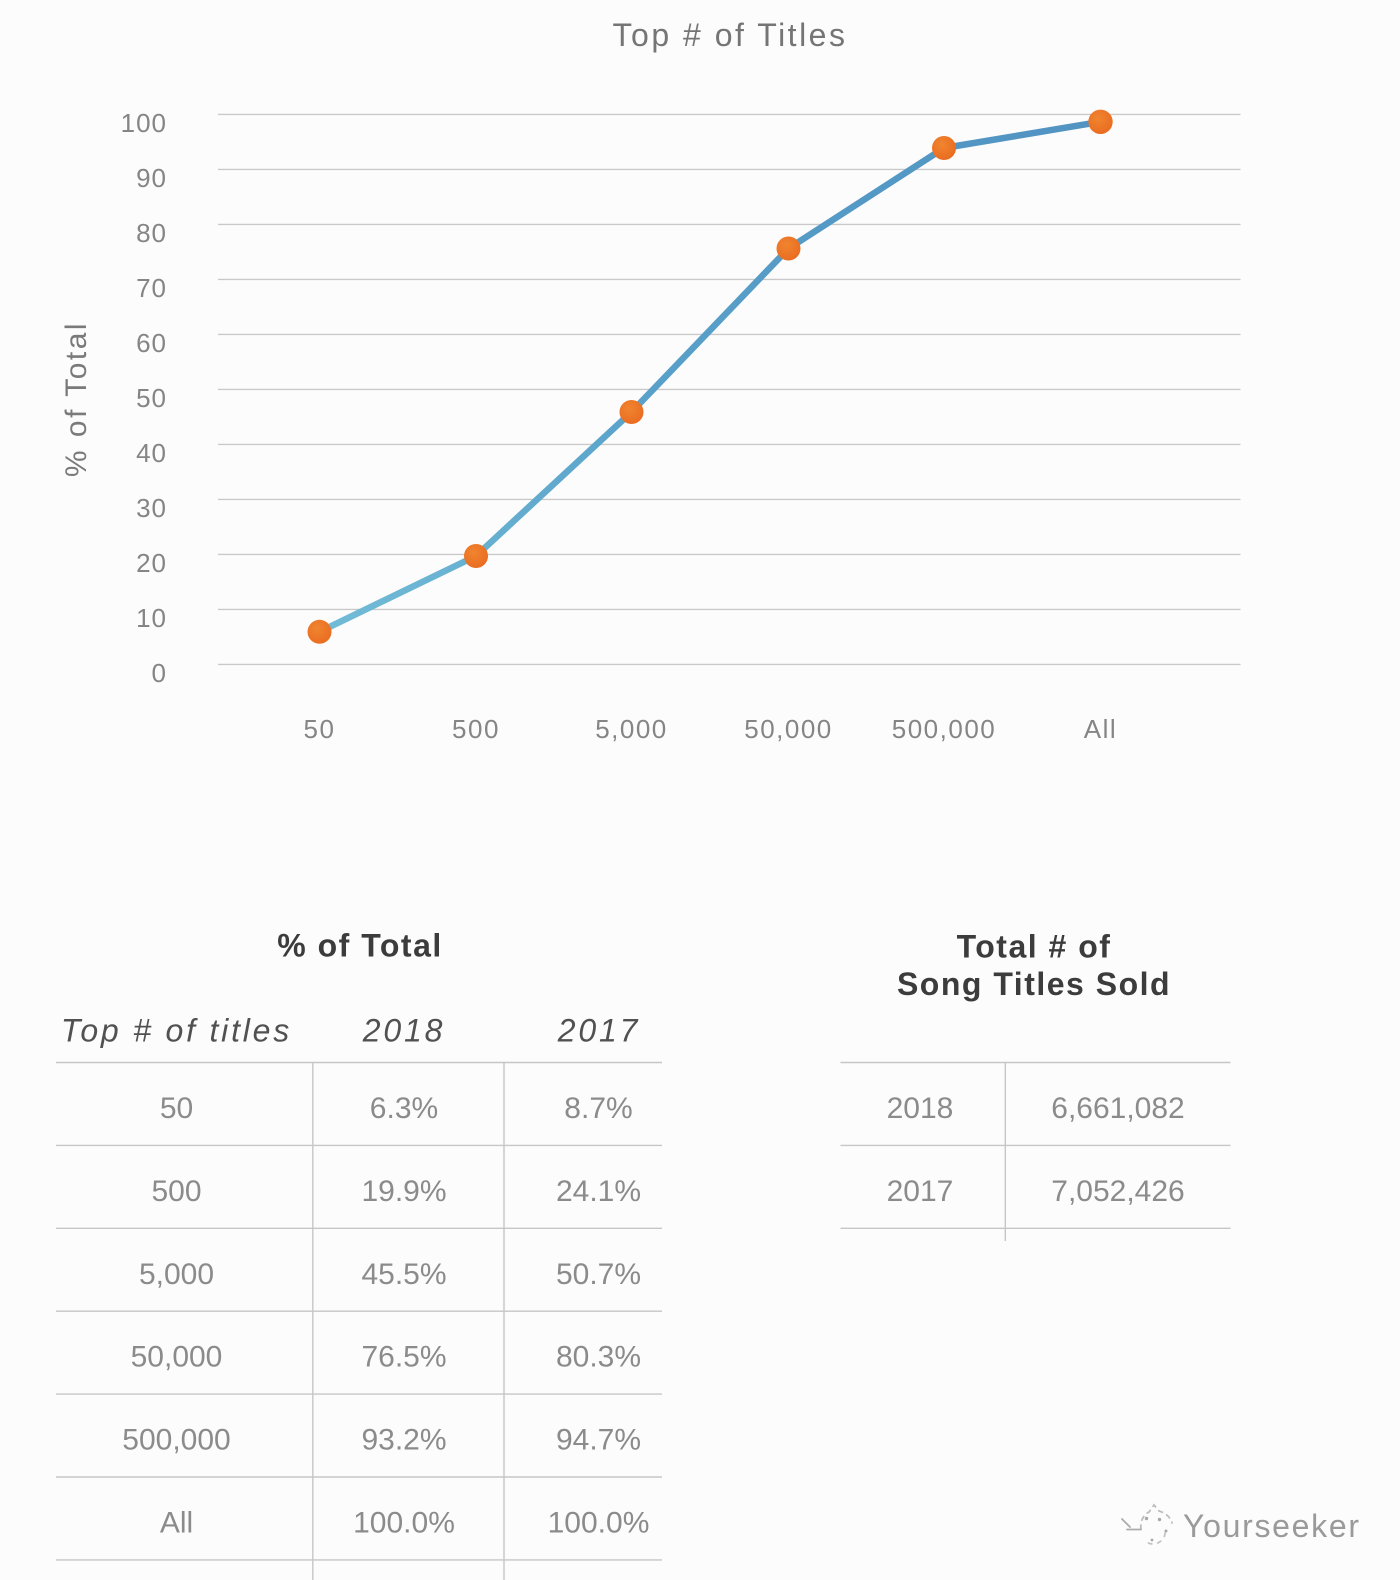 This screenshot has width=1400, height=1580. What do you see at coordinates (144, 123) in the screenshot?
I see `svg-text: 100` at bounding box center [144, 123].